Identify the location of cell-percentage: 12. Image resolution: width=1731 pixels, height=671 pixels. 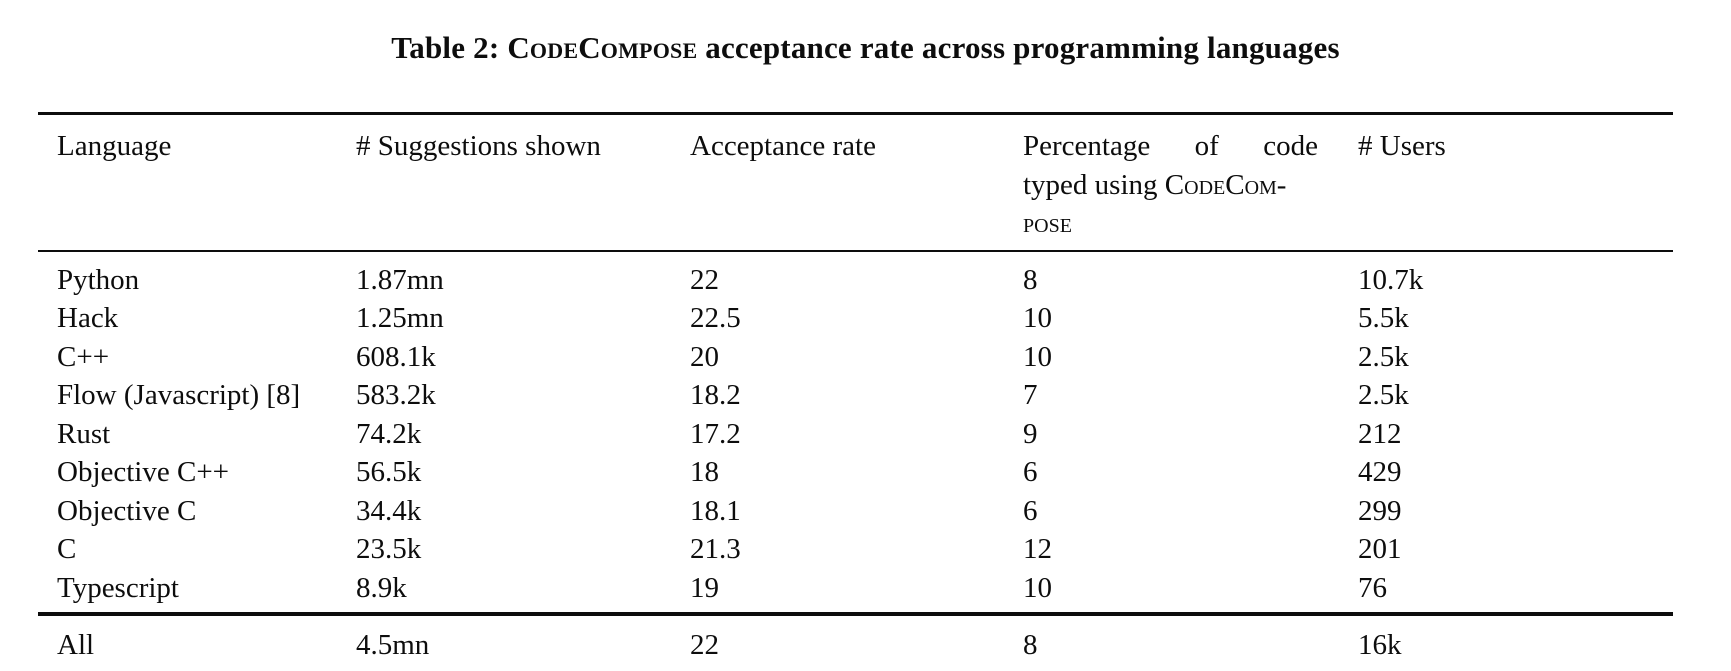
(1037, 549).